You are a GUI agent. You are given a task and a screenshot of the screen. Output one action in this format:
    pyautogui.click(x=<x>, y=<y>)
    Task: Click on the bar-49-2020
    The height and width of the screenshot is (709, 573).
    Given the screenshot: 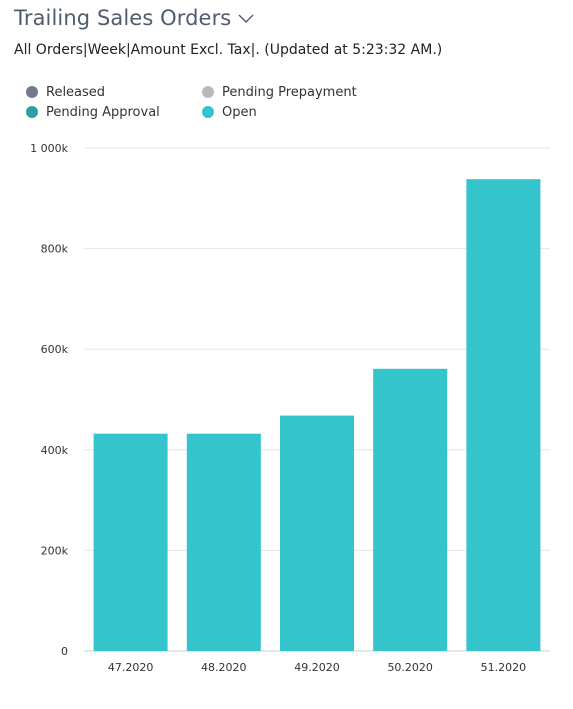 What is the action you would take?
    pyautogui.click(x=317, y=533)
    